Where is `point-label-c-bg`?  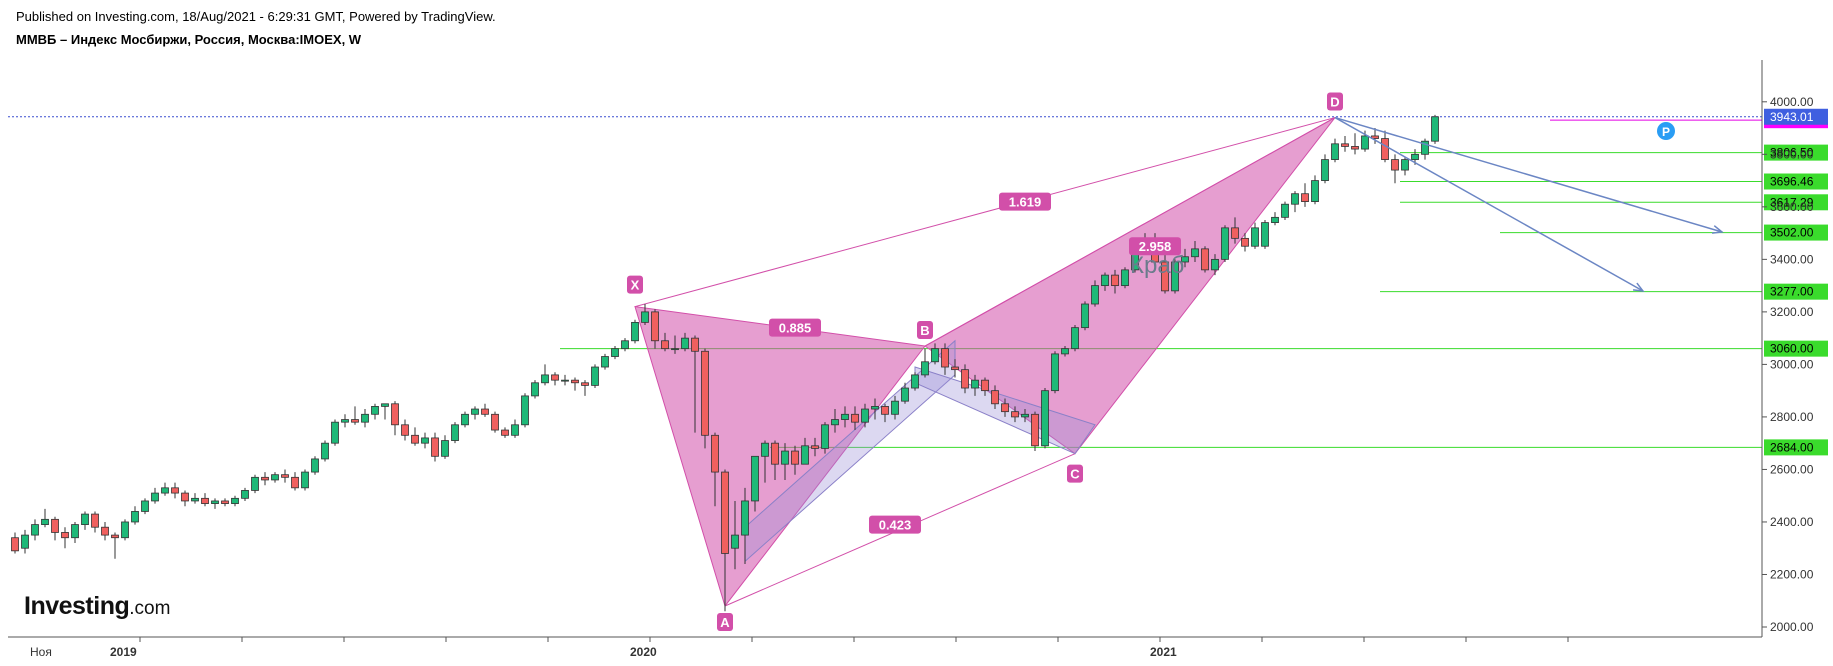
point-label-c-bg is located at coordinates (1075, 473).